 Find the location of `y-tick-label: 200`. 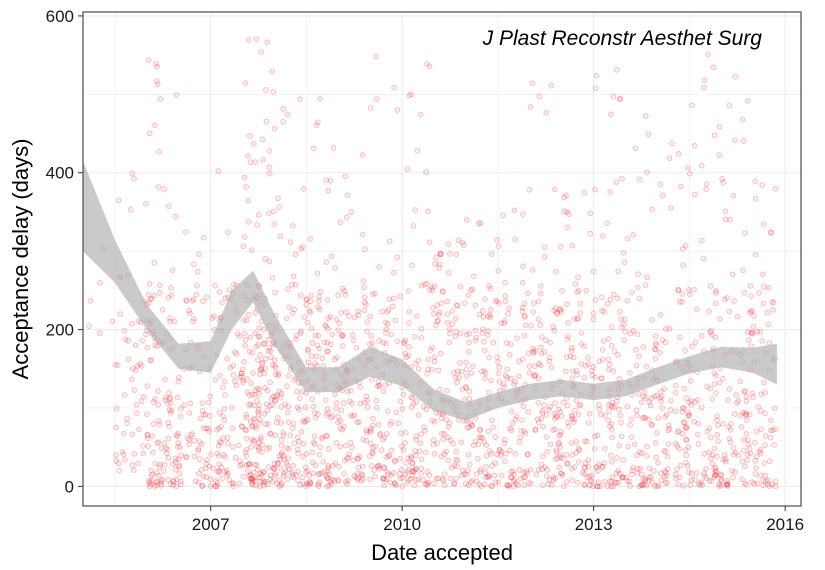

y-tick-label: 200 is located at coordinates (60, 330).